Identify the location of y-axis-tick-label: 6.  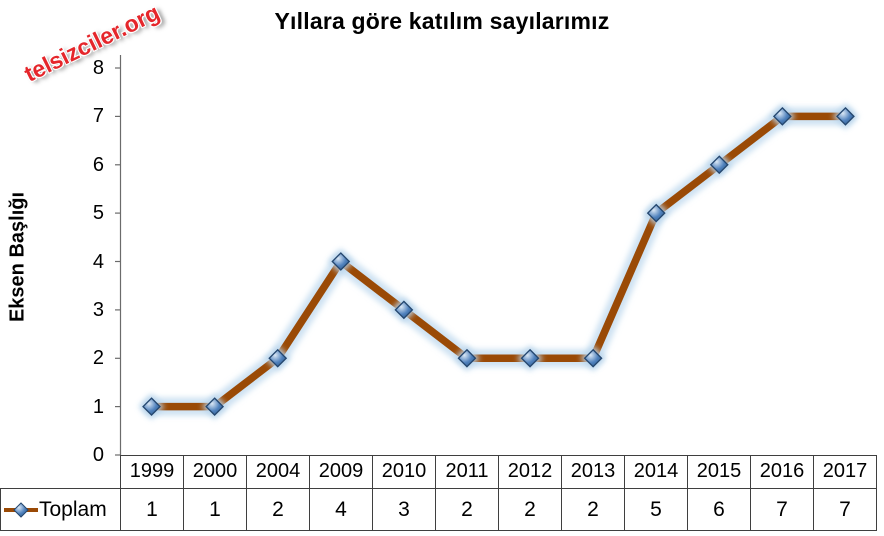
(98, 164).